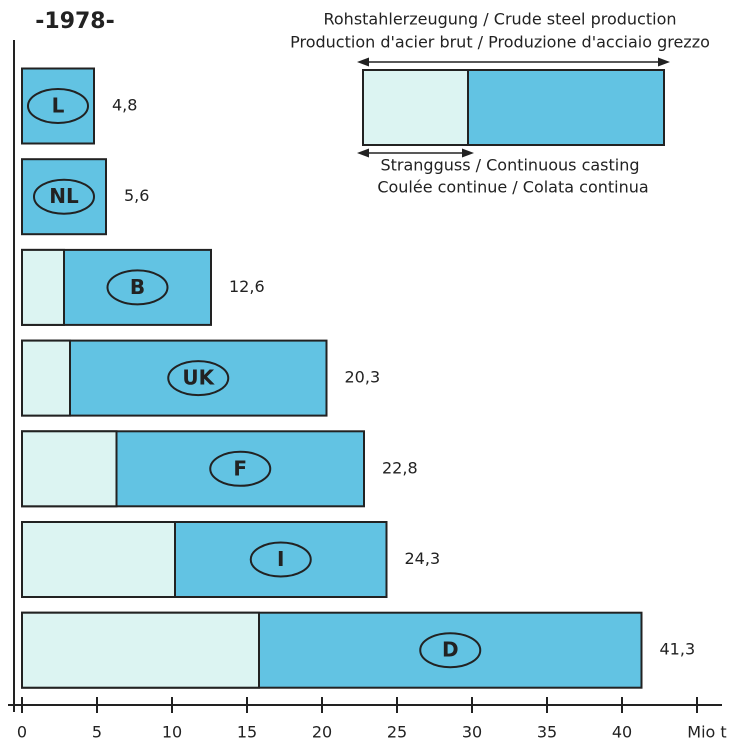 This screenshot has height=749, width=744. I want to click on legend-swatch, so click(415, 107).